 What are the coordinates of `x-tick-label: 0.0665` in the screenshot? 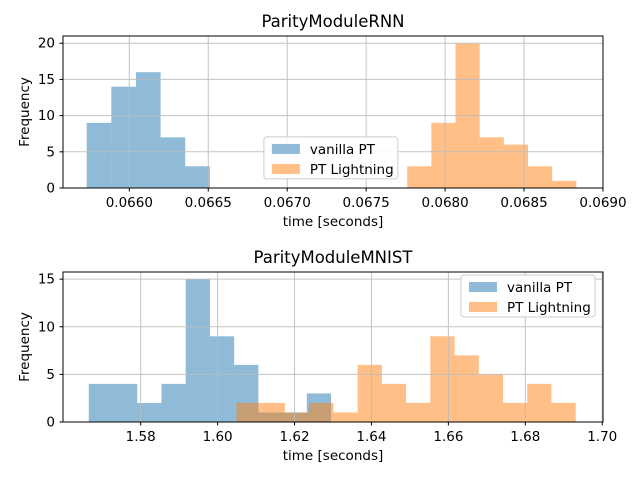 It's located at (208, 203).